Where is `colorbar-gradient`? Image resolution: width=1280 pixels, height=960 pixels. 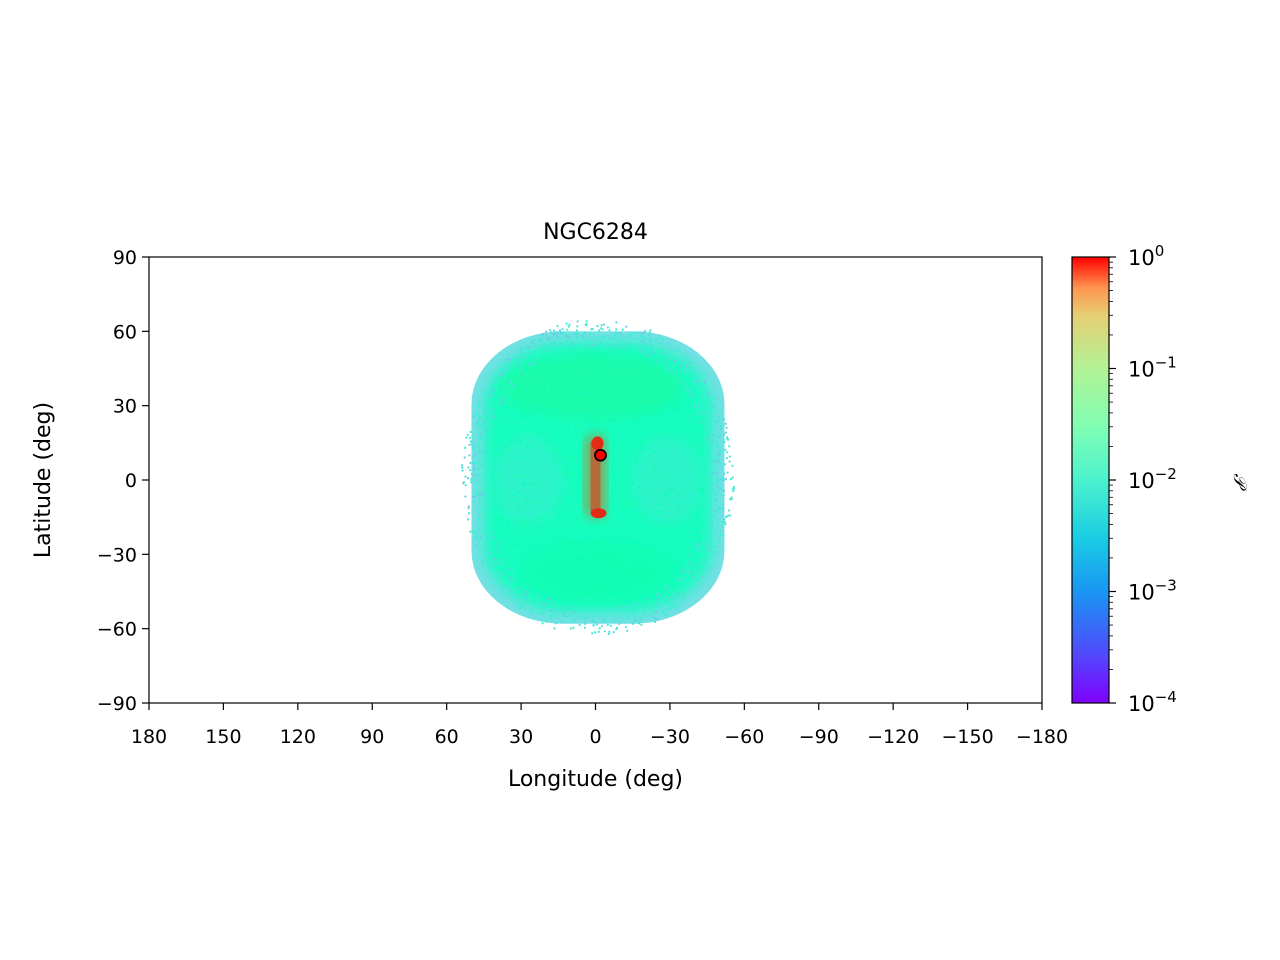
colorbar-gradient is located at coordinates (1090, 480).